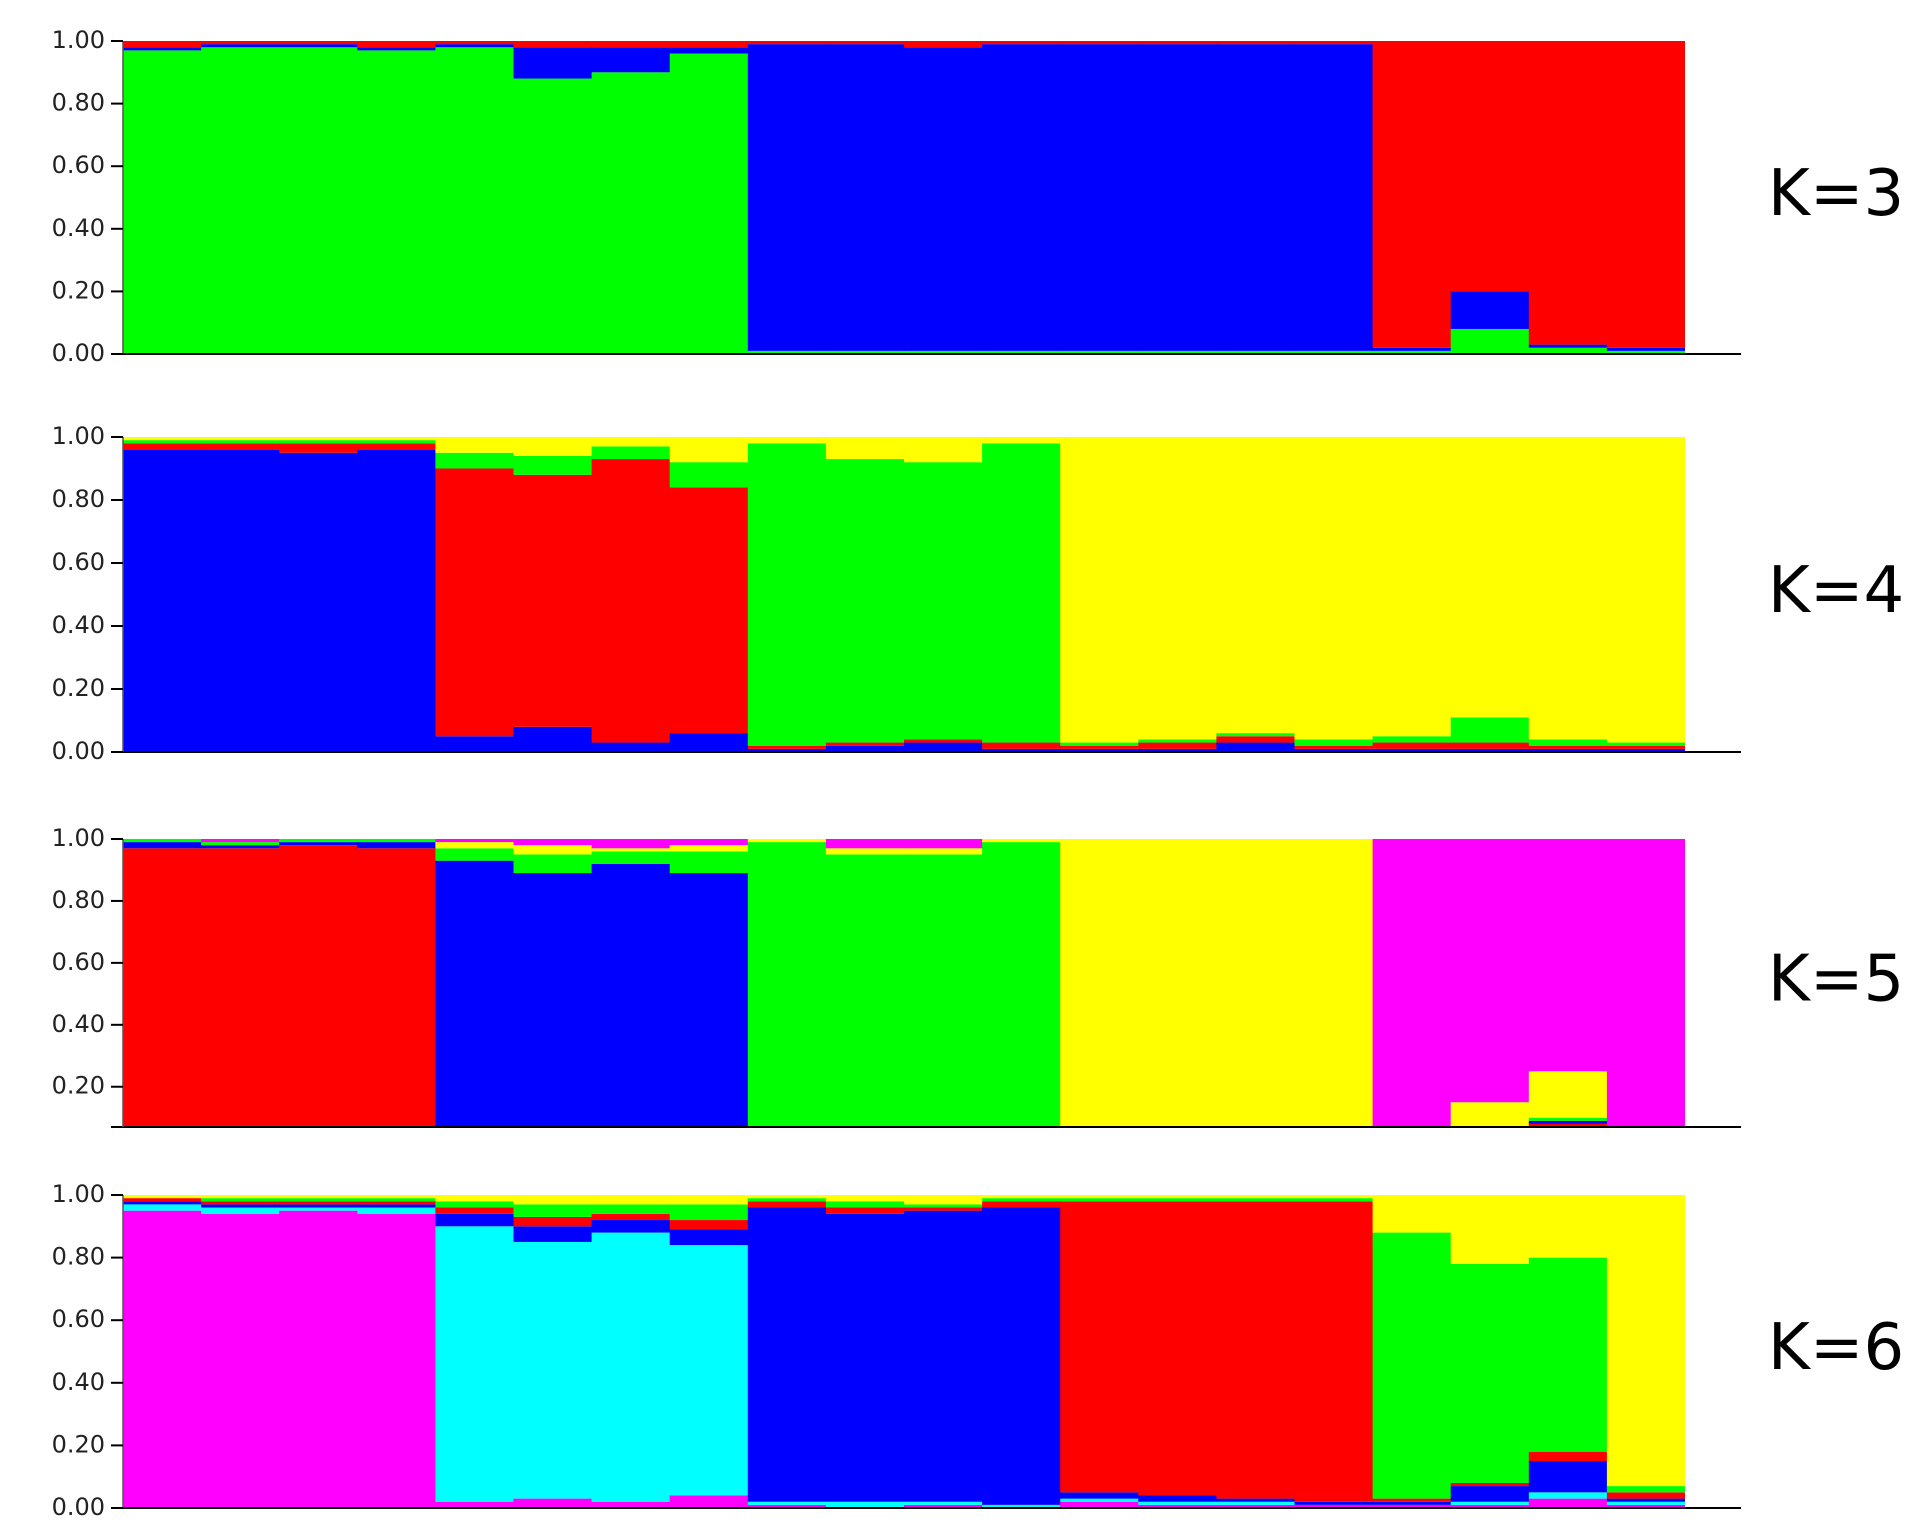 The height and width of the screenshot is (1536, 1926). Describe the element at coordinates (1836, 194) in the screenshot. I see `panel-title: K=3` at that location.